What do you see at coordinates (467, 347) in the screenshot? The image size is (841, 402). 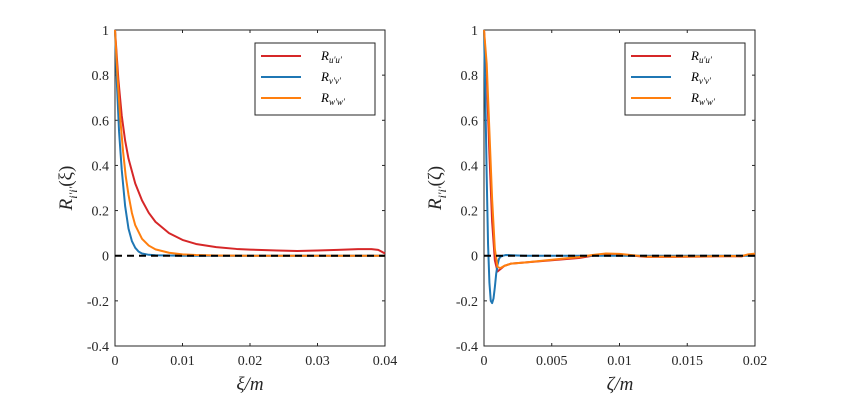 I see `right-y-tick-label: -0.4` at bounding box center [467, 347].